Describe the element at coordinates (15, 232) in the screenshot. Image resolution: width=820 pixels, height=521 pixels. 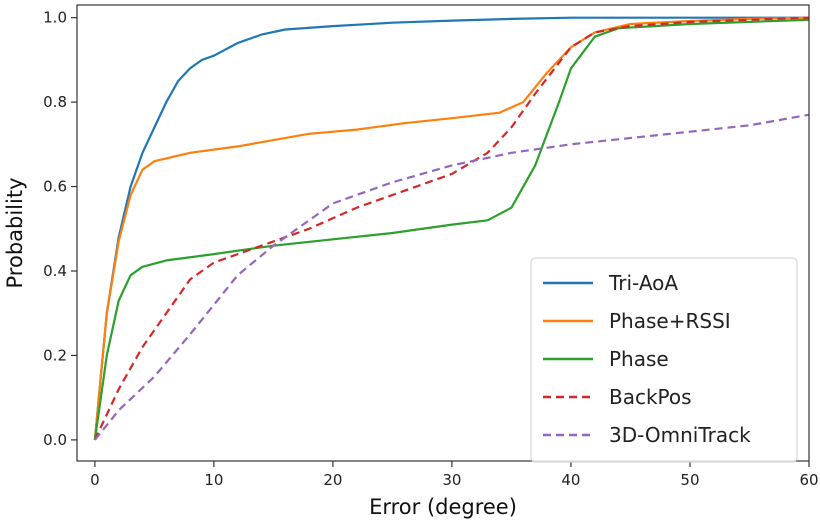
I see `y-axis-title: Probability` at that location.